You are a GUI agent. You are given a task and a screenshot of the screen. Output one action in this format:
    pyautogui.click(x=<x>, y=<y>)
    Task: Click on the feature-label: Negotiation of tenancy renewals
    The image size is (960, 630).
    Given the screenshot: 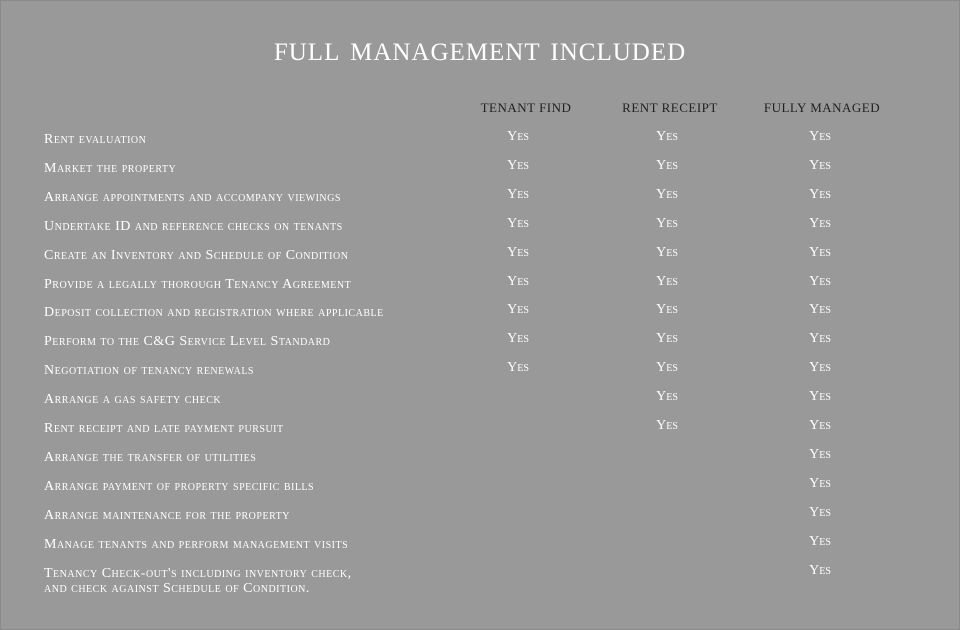 What is the action you would take?
    pyautogui.click(x=149, y=370)
    